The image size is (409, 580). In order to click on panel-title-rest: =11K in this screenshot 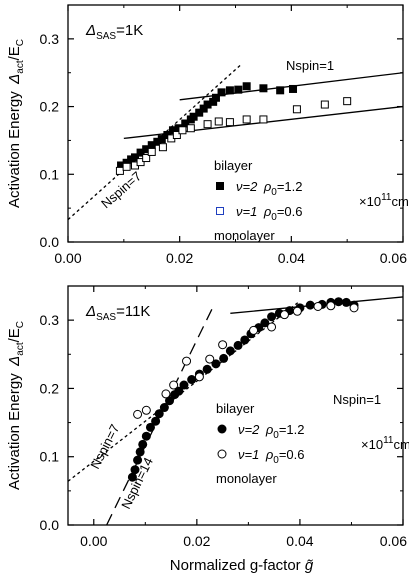, I will do `click(133, 311)`.